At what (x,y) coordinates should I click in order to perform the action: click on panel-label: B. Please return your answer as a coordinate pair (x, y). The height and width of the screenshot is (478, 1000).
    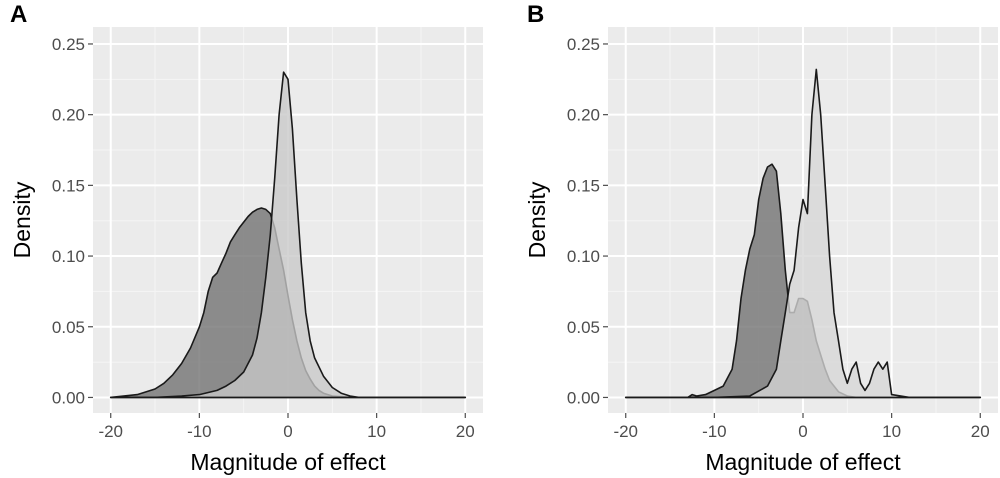
    Looking at the image, I should click on (535, 14).